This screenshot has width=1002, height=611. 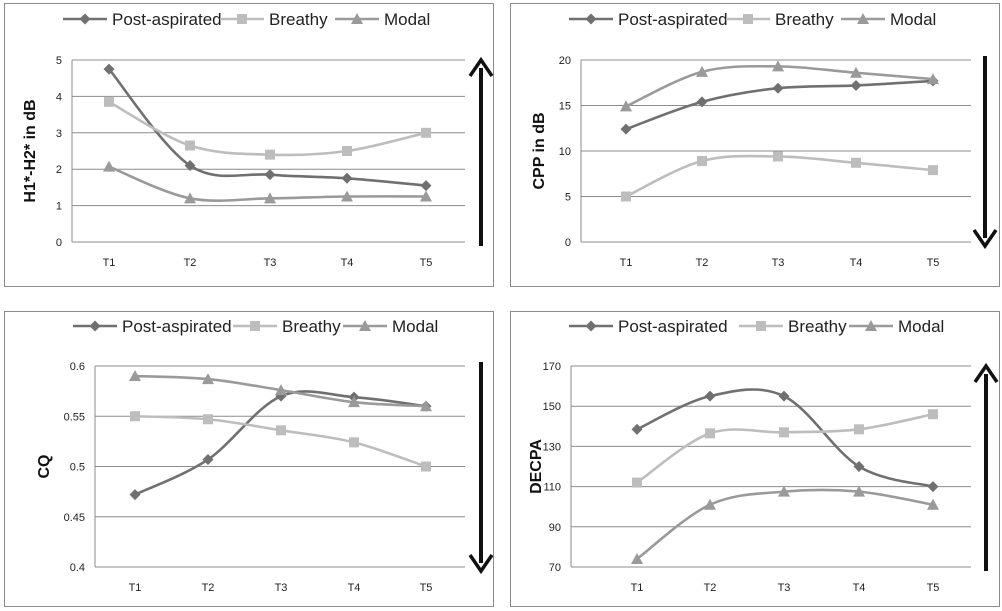 I want to click on data-point-post-aspirated-t4, so click(x=856, y=85).